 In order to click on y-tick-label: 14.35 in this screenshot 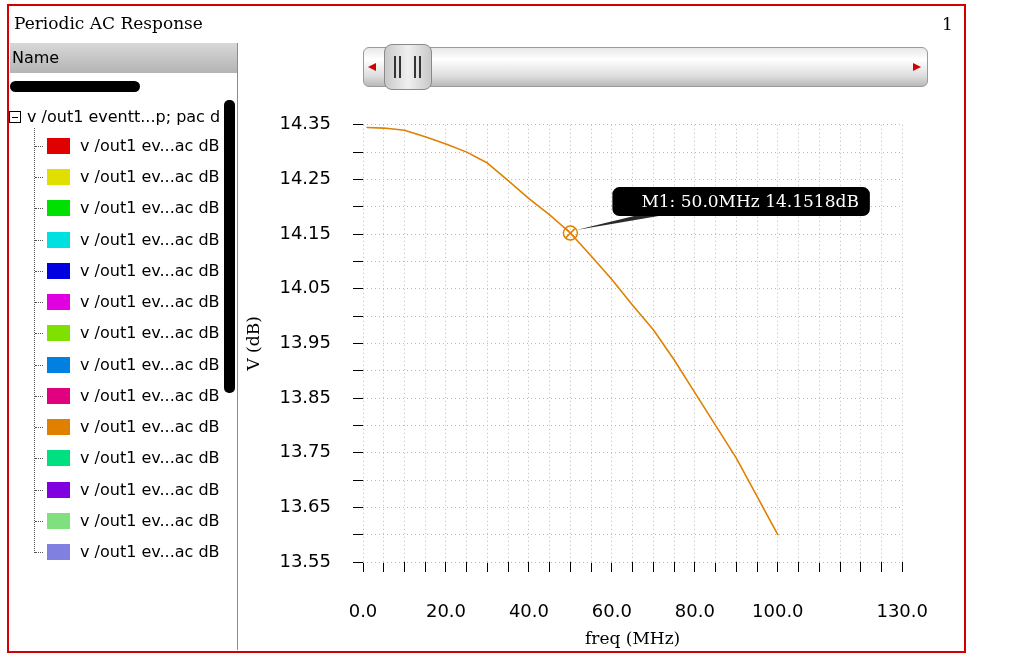, I will do `click(305, 123)`.